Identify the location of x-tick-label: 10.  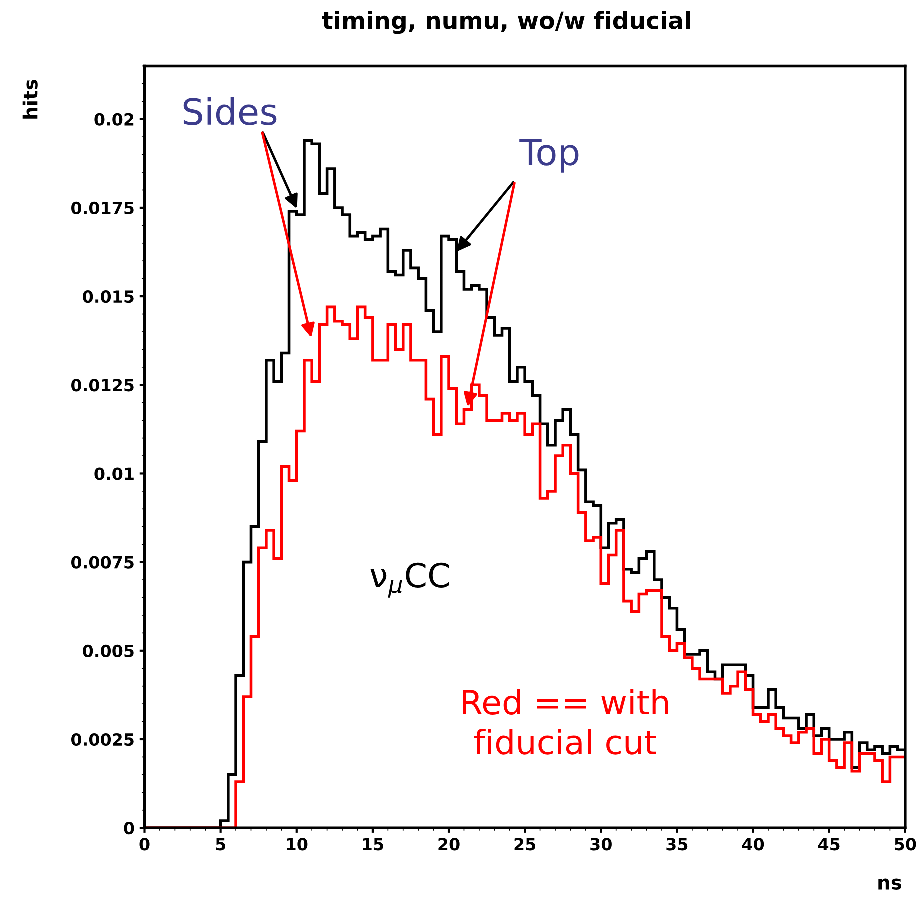
(297, 844).